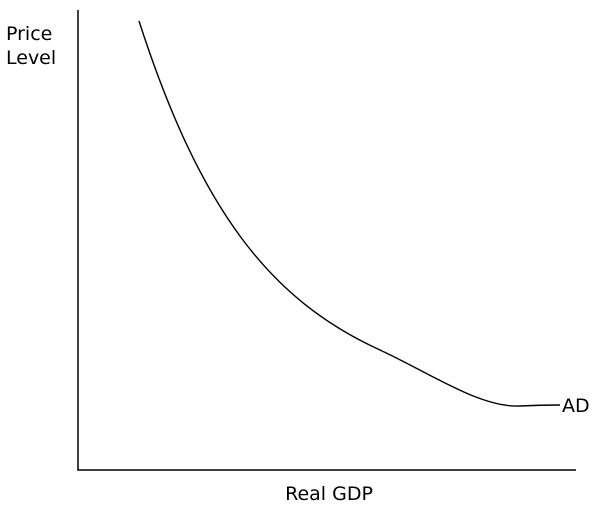 Image resolution: width=596 pixels, height=508 pixels. What do you see at coordinates (29, 34) in the screenshot?
I see `y-axis-label-line-1: Price` at bounding box center [29, 34].